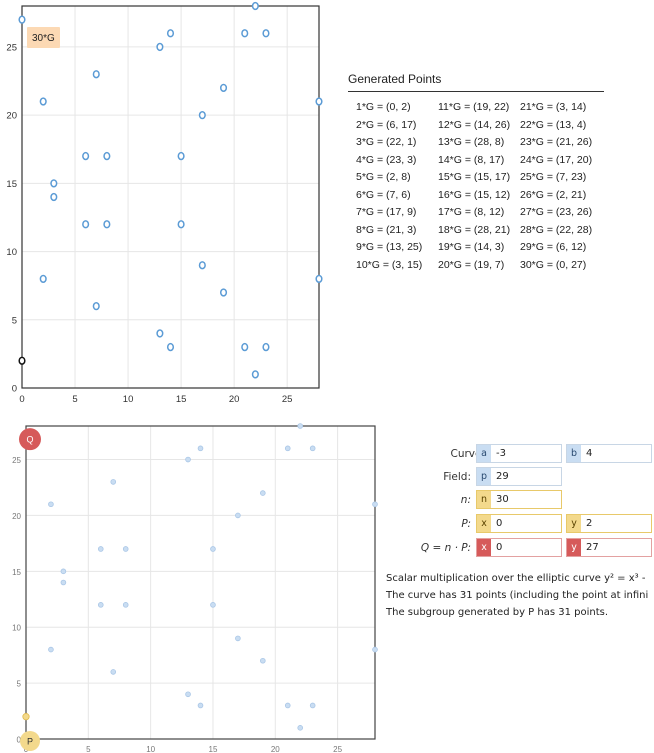  What do you see at coordinates (553, 247) in the screenshot?
I see `generated-point-entry: 29*G = (6, 12)` at bounding box center [553, 247].